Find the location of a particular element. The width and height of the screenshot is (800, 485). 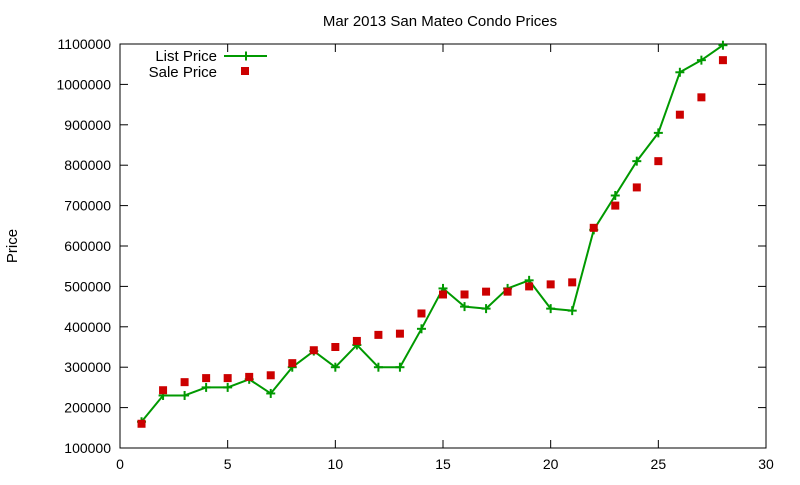

y-tick-label: 700000 is located at coordinates (87, 206).